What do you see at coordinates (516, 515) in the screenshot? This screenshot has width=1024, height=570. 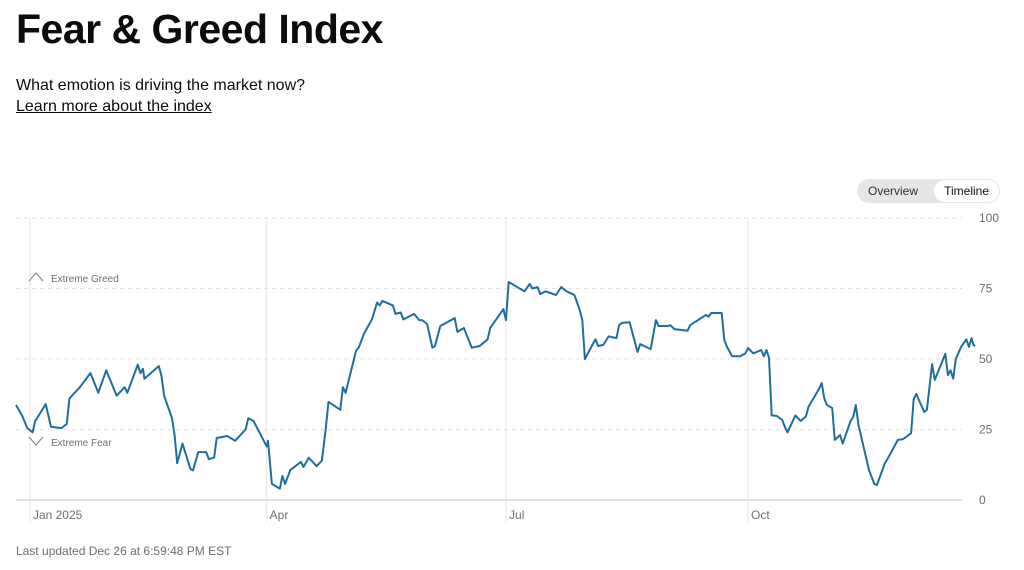 I see `x-tick-label: Jul` at bounding box center [516, 515].